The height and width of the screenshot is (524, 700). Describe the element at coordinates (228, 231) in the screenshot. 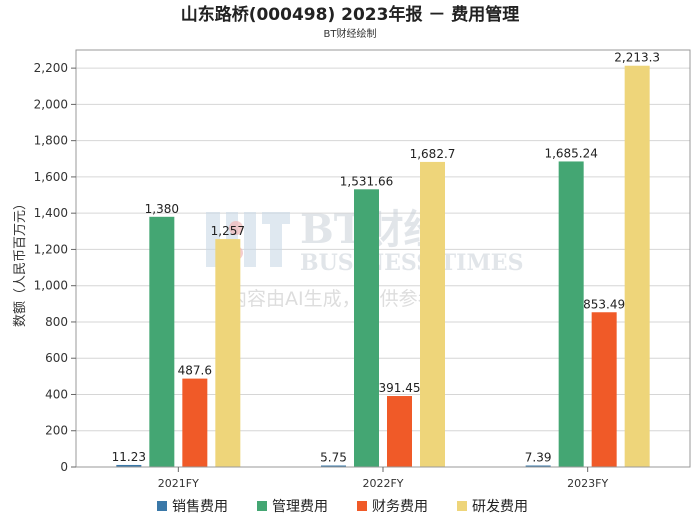

I see `data-label: 1,257` at that location.